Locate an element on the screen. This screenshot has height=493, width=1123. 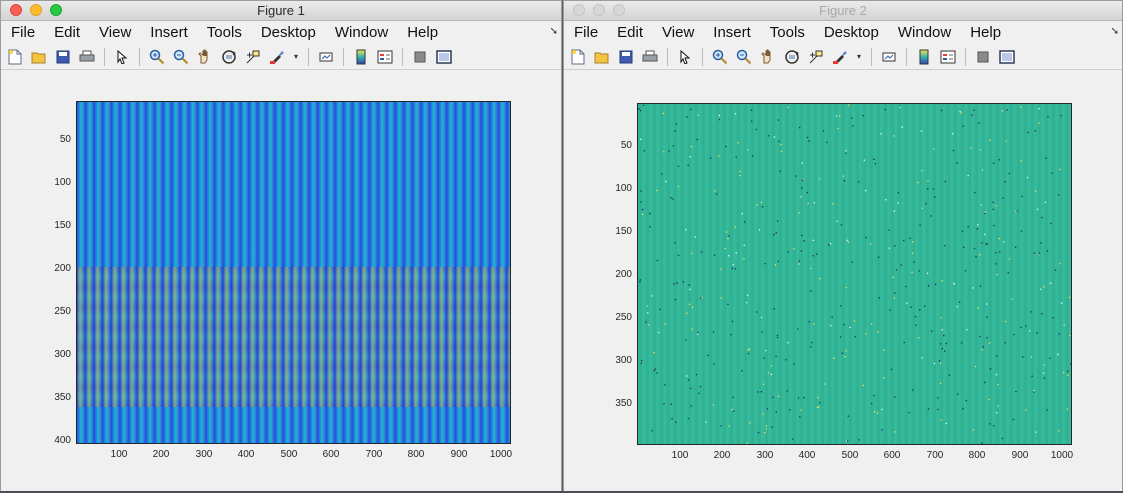
titlebar: Figure 2 is located at coordinates (843, 11).